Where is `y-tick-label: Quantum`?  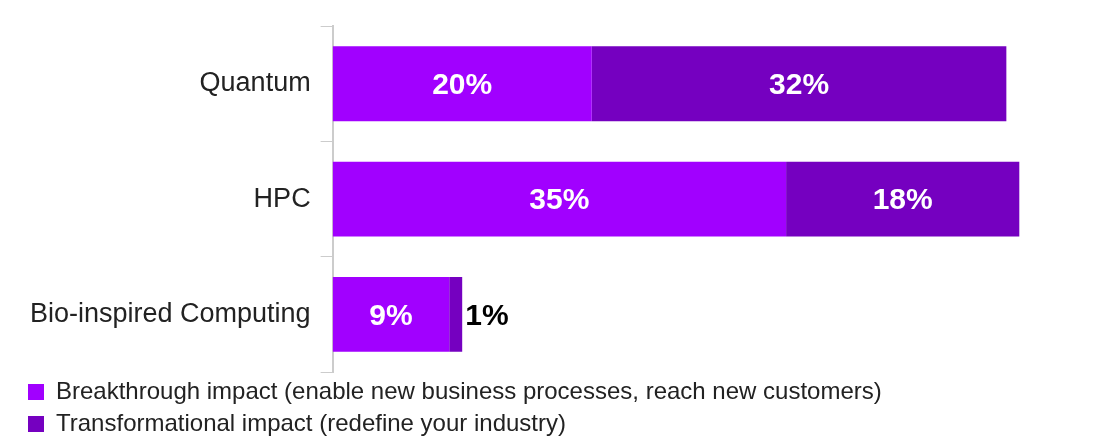
y-tick-label: Quantum is located at coordinates (255, 82).